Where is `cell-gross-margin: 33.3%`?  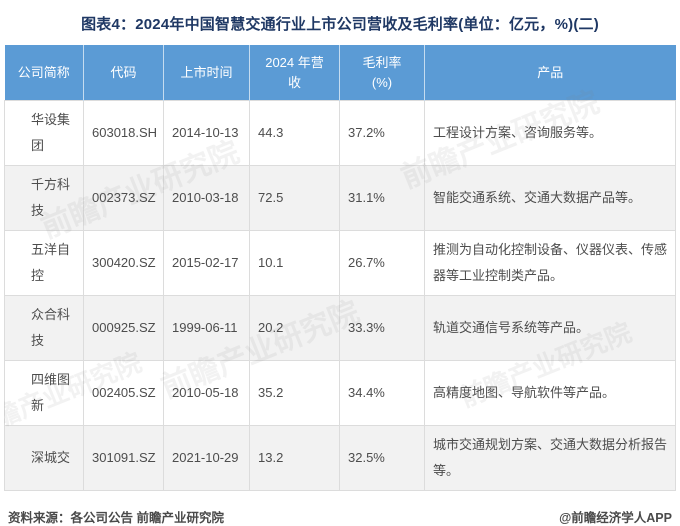 cell-gross-margin: 33.3% is located at coordinates (382, 328).